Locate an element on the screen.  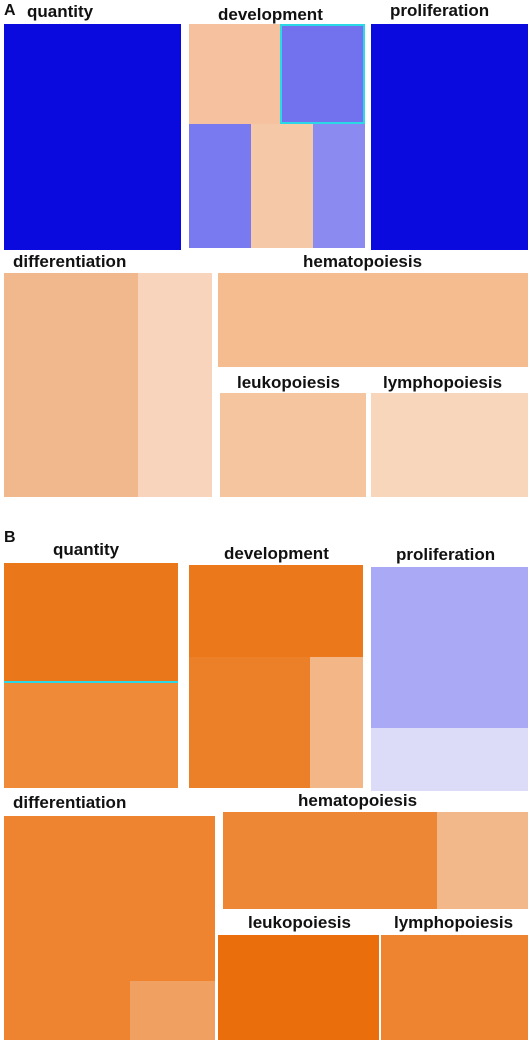
label-a-leukopoiesis: leukopoiesis is located at coordinates (288, 382).